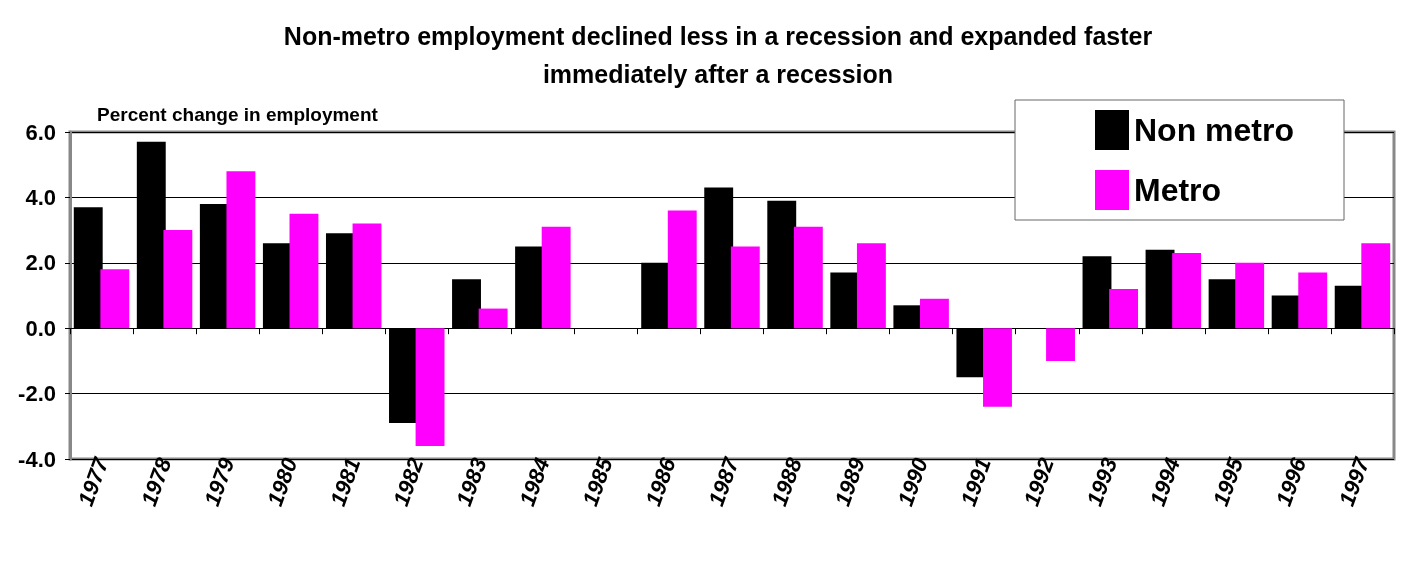 The height and width of the screenshot is (583, 1408). I want to click on y-tick-label: -2.0, so click(37, 394).